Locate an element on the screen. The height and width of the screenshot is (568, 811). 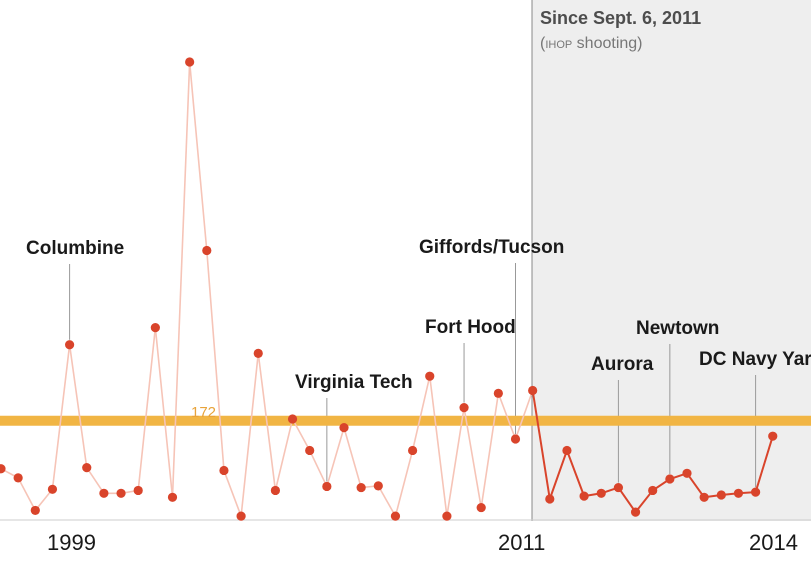
x-tick-1999: 1999 is located at coordinates (71, 542).